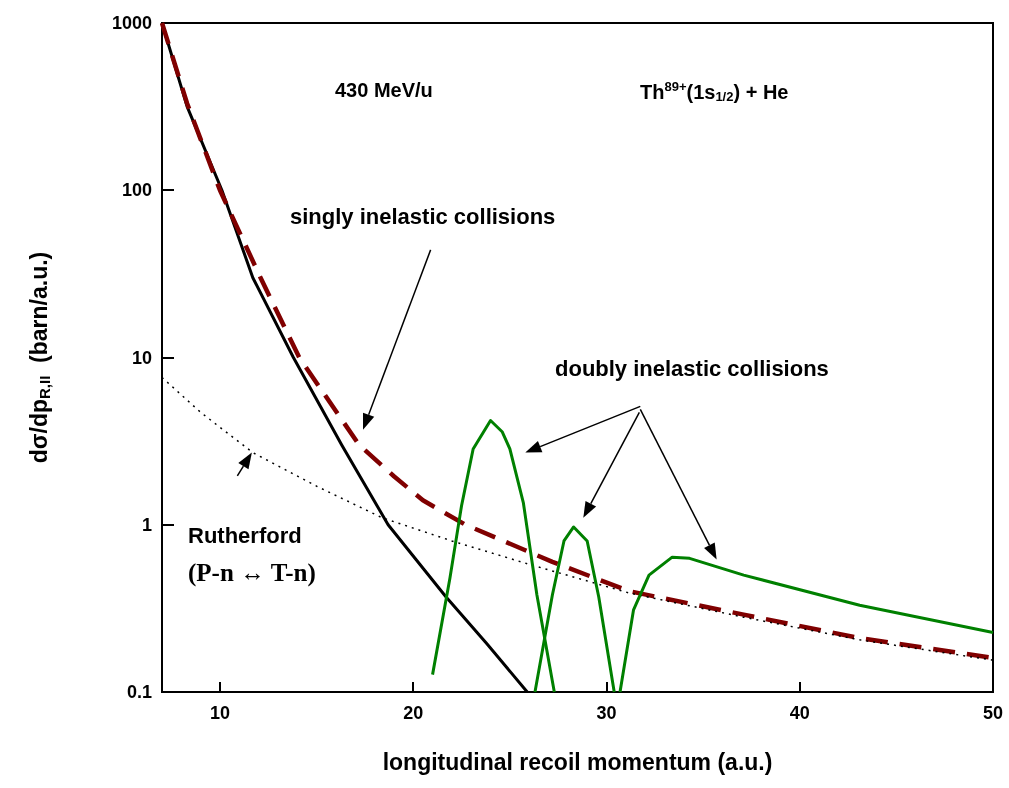 This screenshot has height=788, width=1009. I want to click on annotation: (P-n ↔ T-n), so click(252, 573).